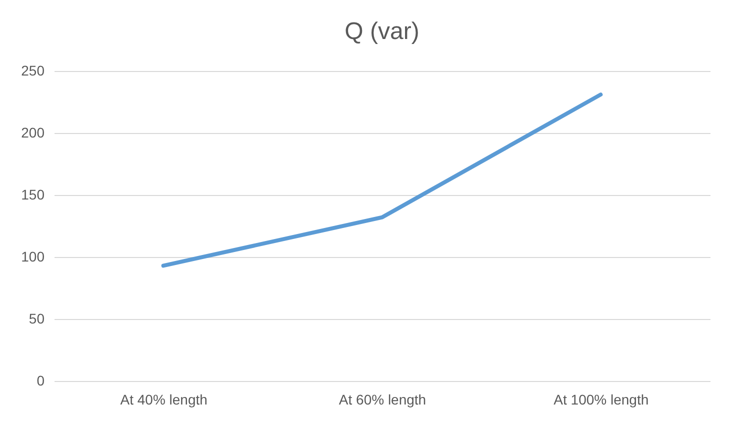  What do you see at coordinates (36, 318) in the screenshot?
I see `y-tick-label: 50` at bounding box center [36, 318].